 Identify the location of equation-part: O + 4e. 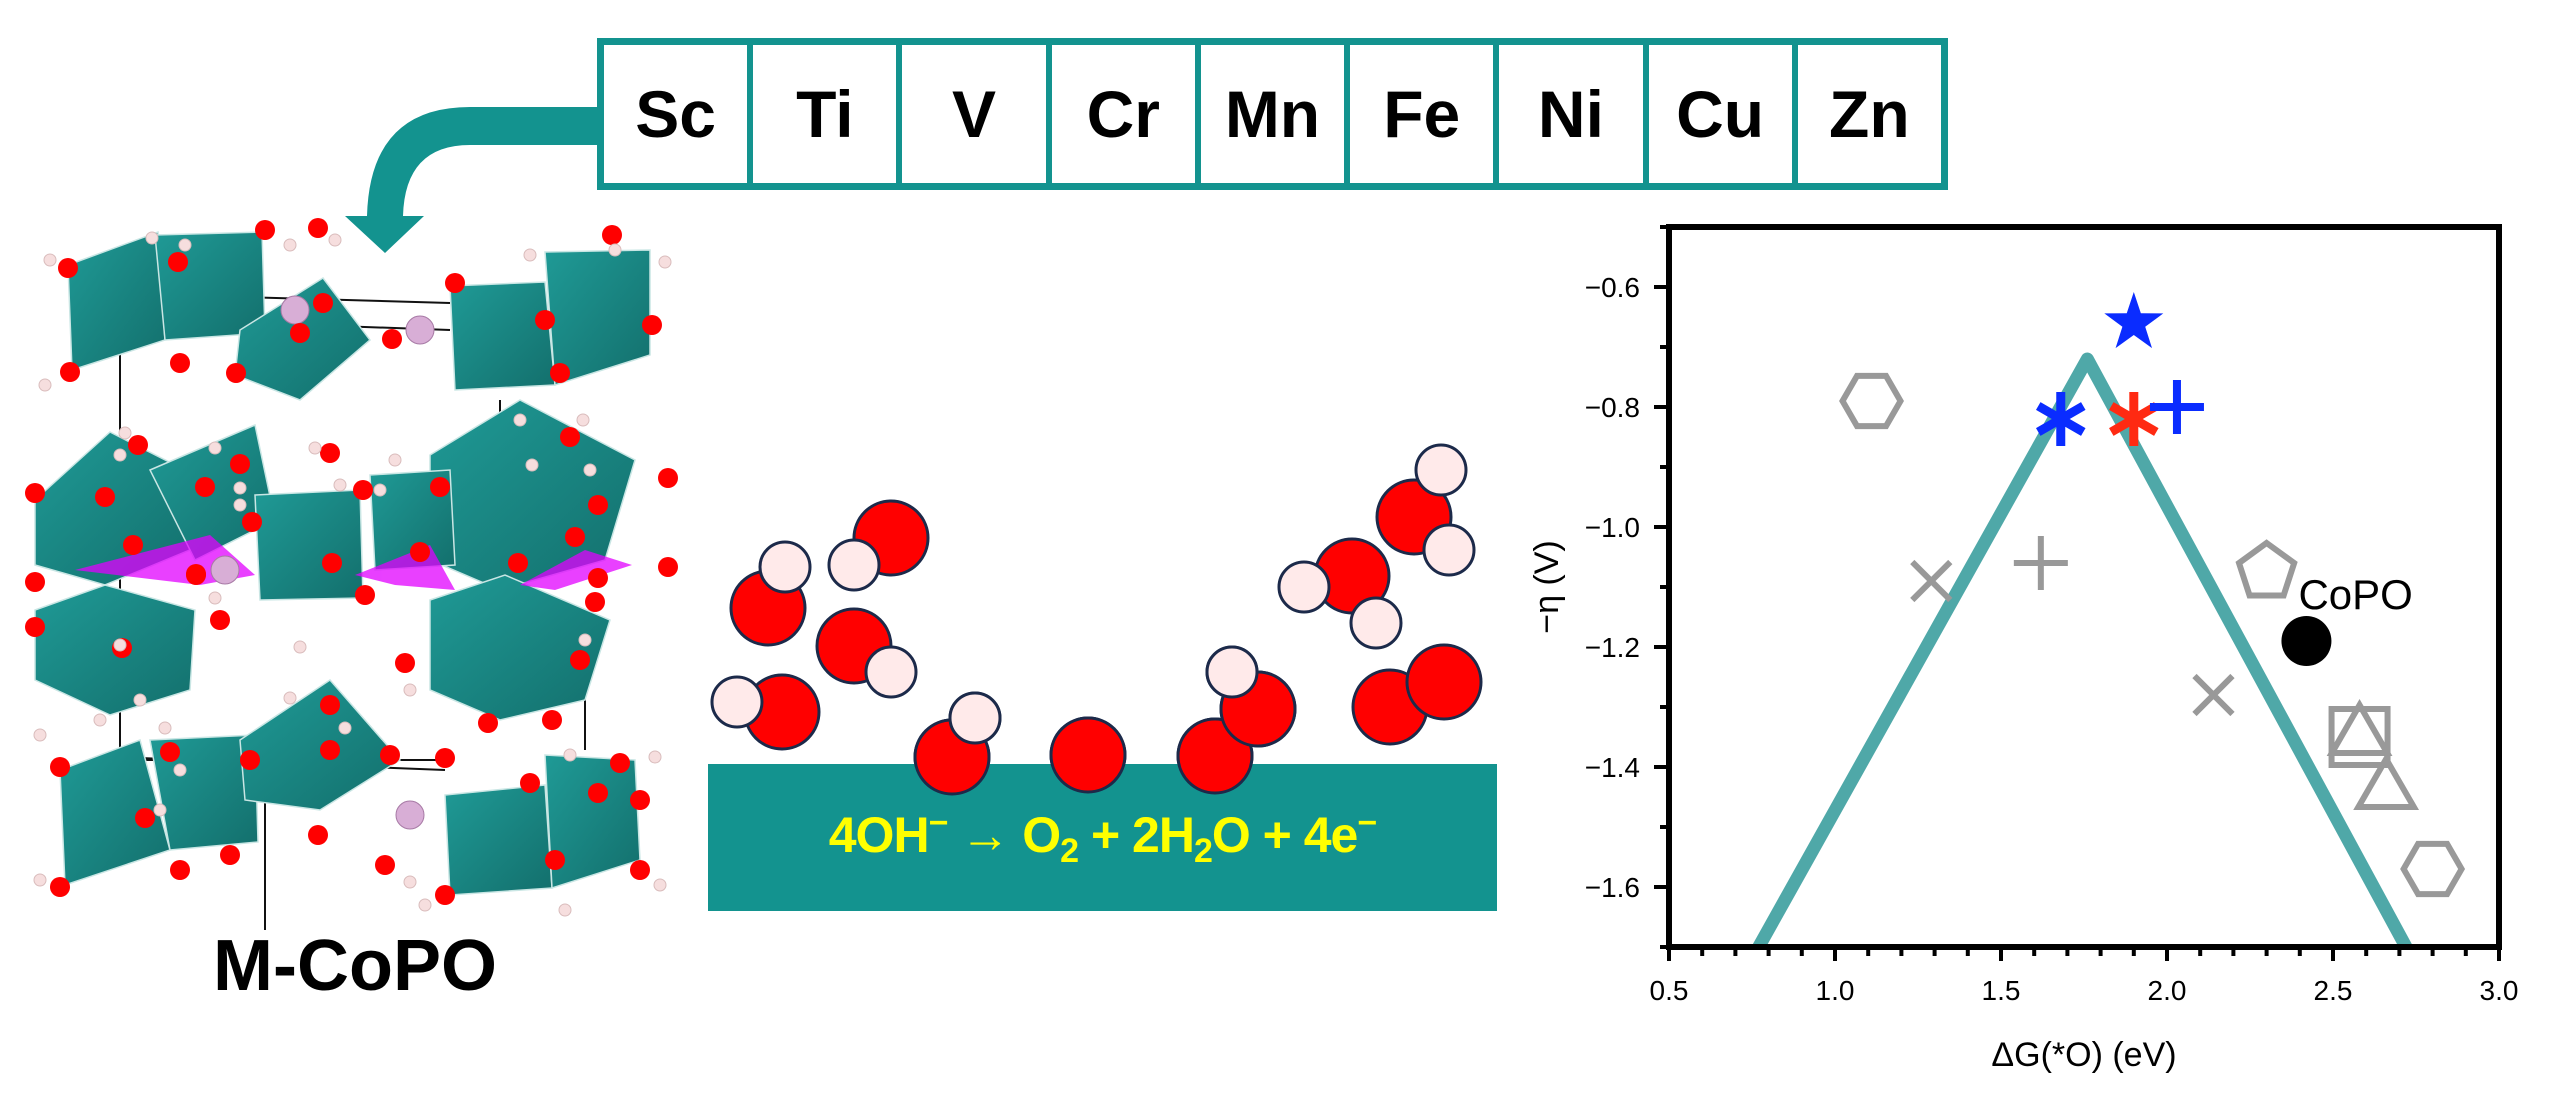
(1284, 835).